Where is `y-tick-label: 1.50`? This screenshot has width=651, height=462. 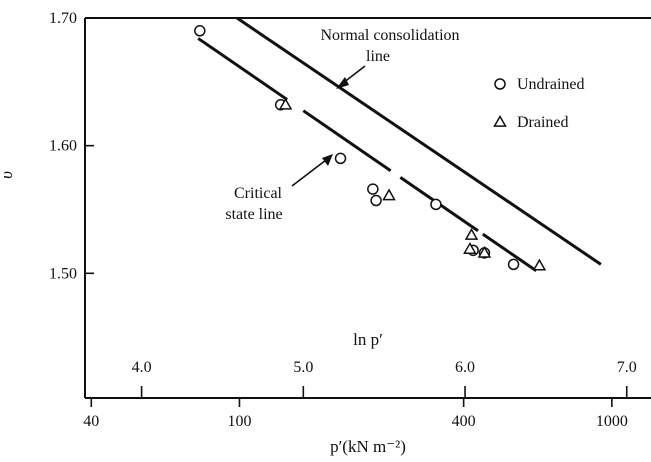
y-tick-label: 1.50 is located at coordinates (63, 273).